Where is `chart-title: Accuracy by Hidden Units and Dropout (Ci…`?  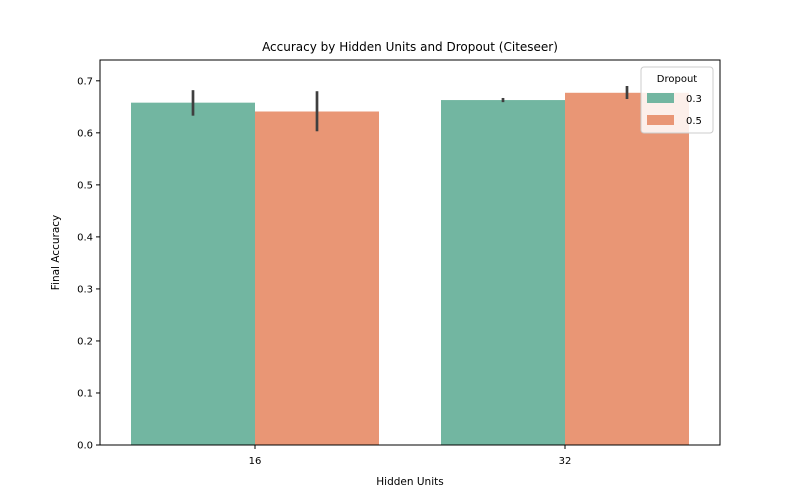 chart-title: Accuracy by Hidden Units and Dropout (Ci… is located at coordinates (410, 47).